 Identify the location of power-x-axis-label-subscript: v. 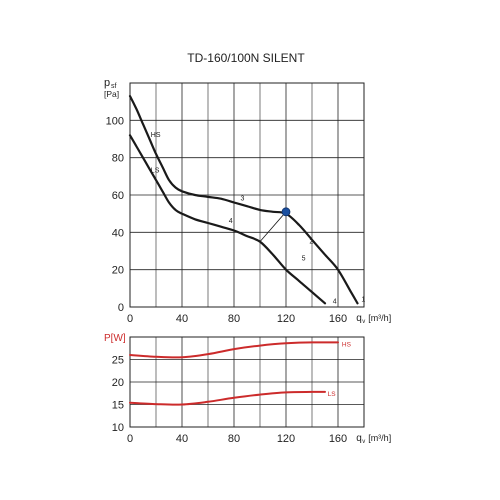
(363, 442).